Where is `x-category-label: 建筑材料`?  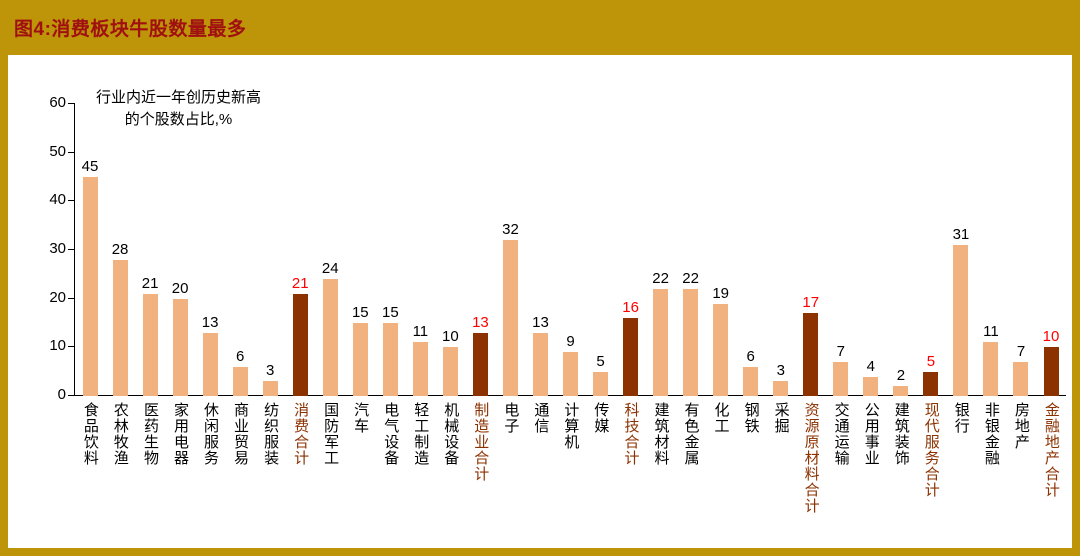
x-category-label: 建筑材料 is located at coordinates (661, 434).